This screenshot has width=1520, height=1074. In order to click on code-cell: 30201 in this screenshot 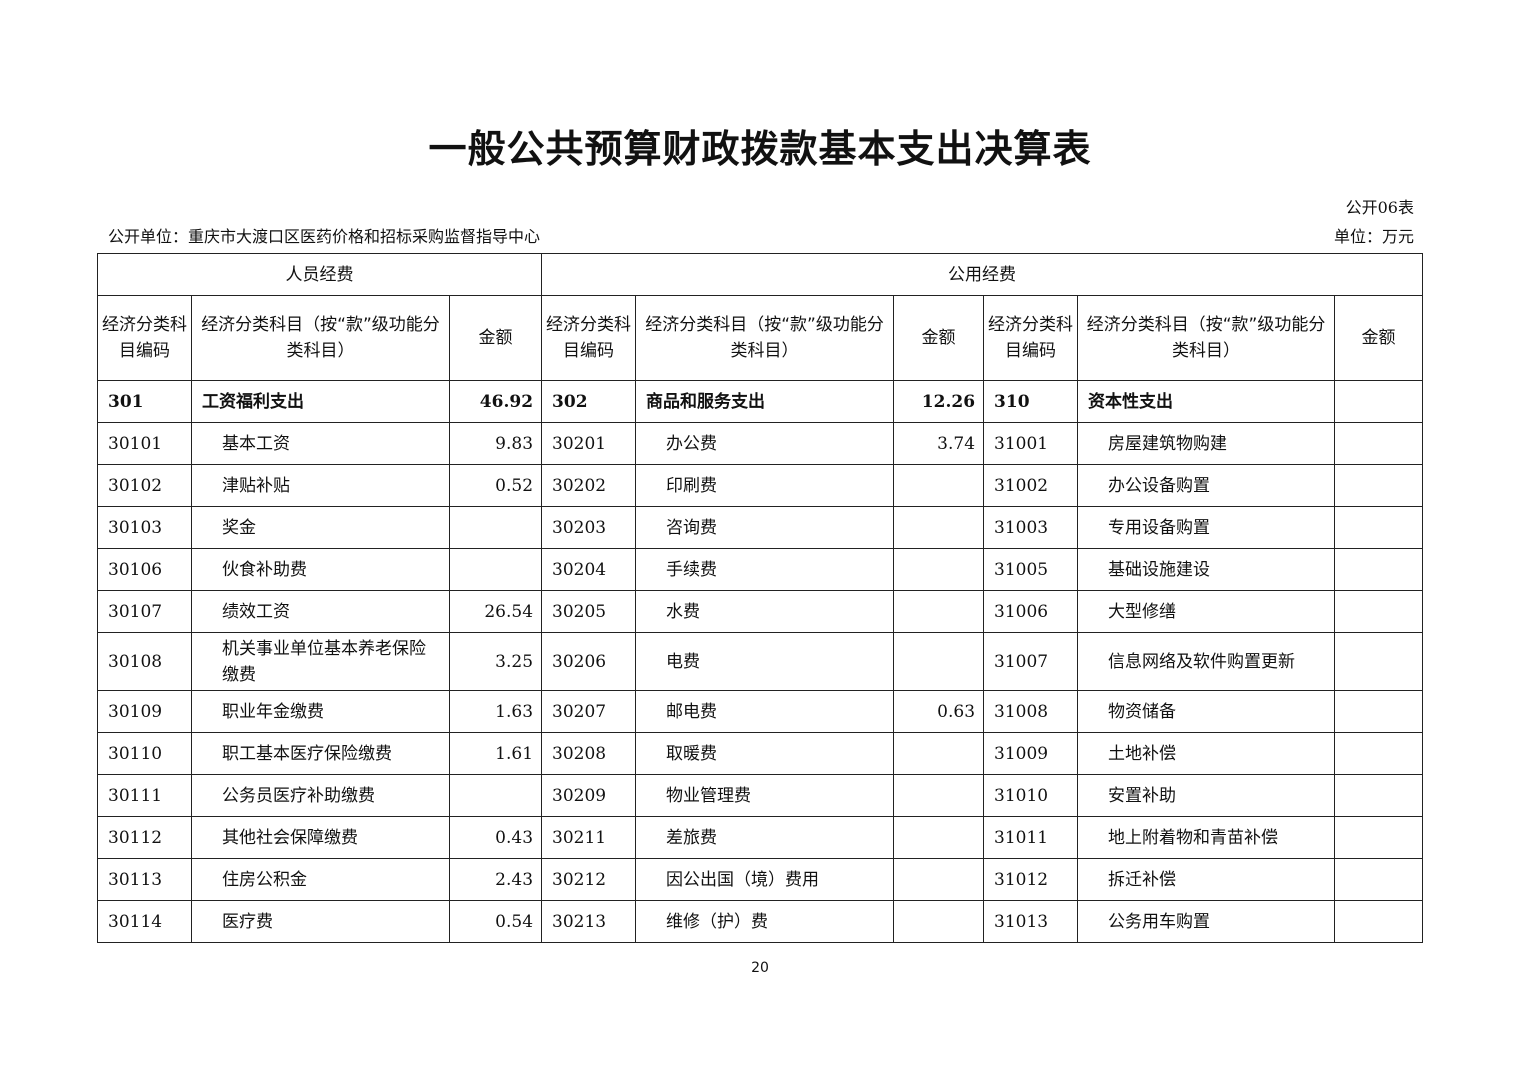, I will do `click(589, 443)`.